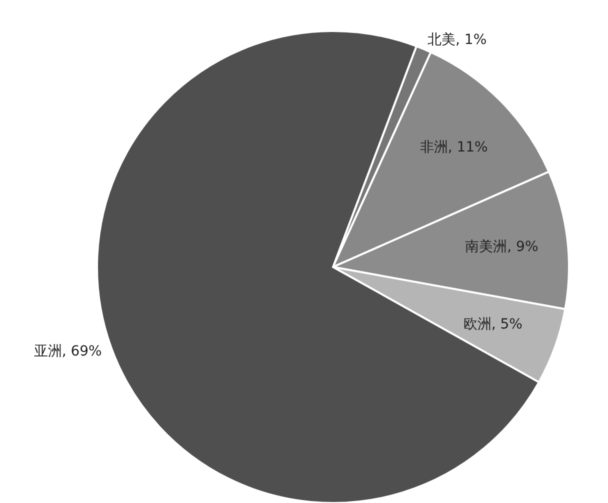 This screenshot has height=503, width=608. I want to click on slice-label: 北美, 1%, so click(457, 40).